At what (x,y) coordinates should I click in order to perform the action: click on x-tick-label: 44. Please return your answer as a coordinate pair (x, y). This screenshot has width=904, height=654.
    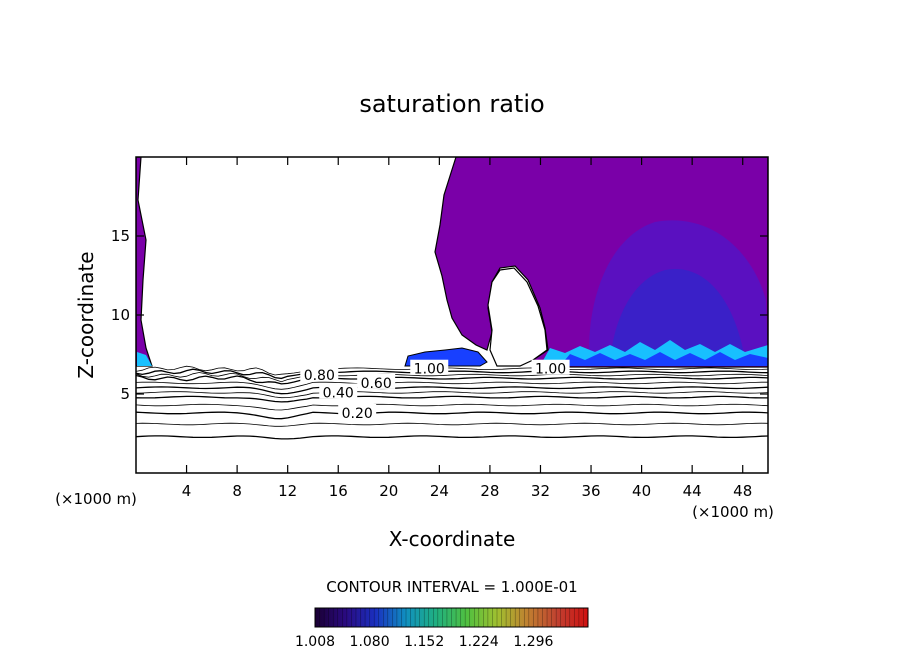
    Looking at the image, I should click on (692, 491).